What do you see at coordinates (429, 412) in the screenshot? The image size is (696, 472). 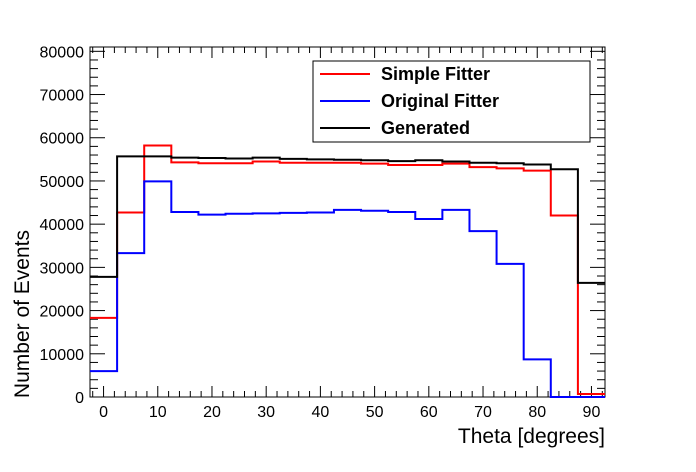 I see `x-tick-label: 60` at bounding box center [429, 412].